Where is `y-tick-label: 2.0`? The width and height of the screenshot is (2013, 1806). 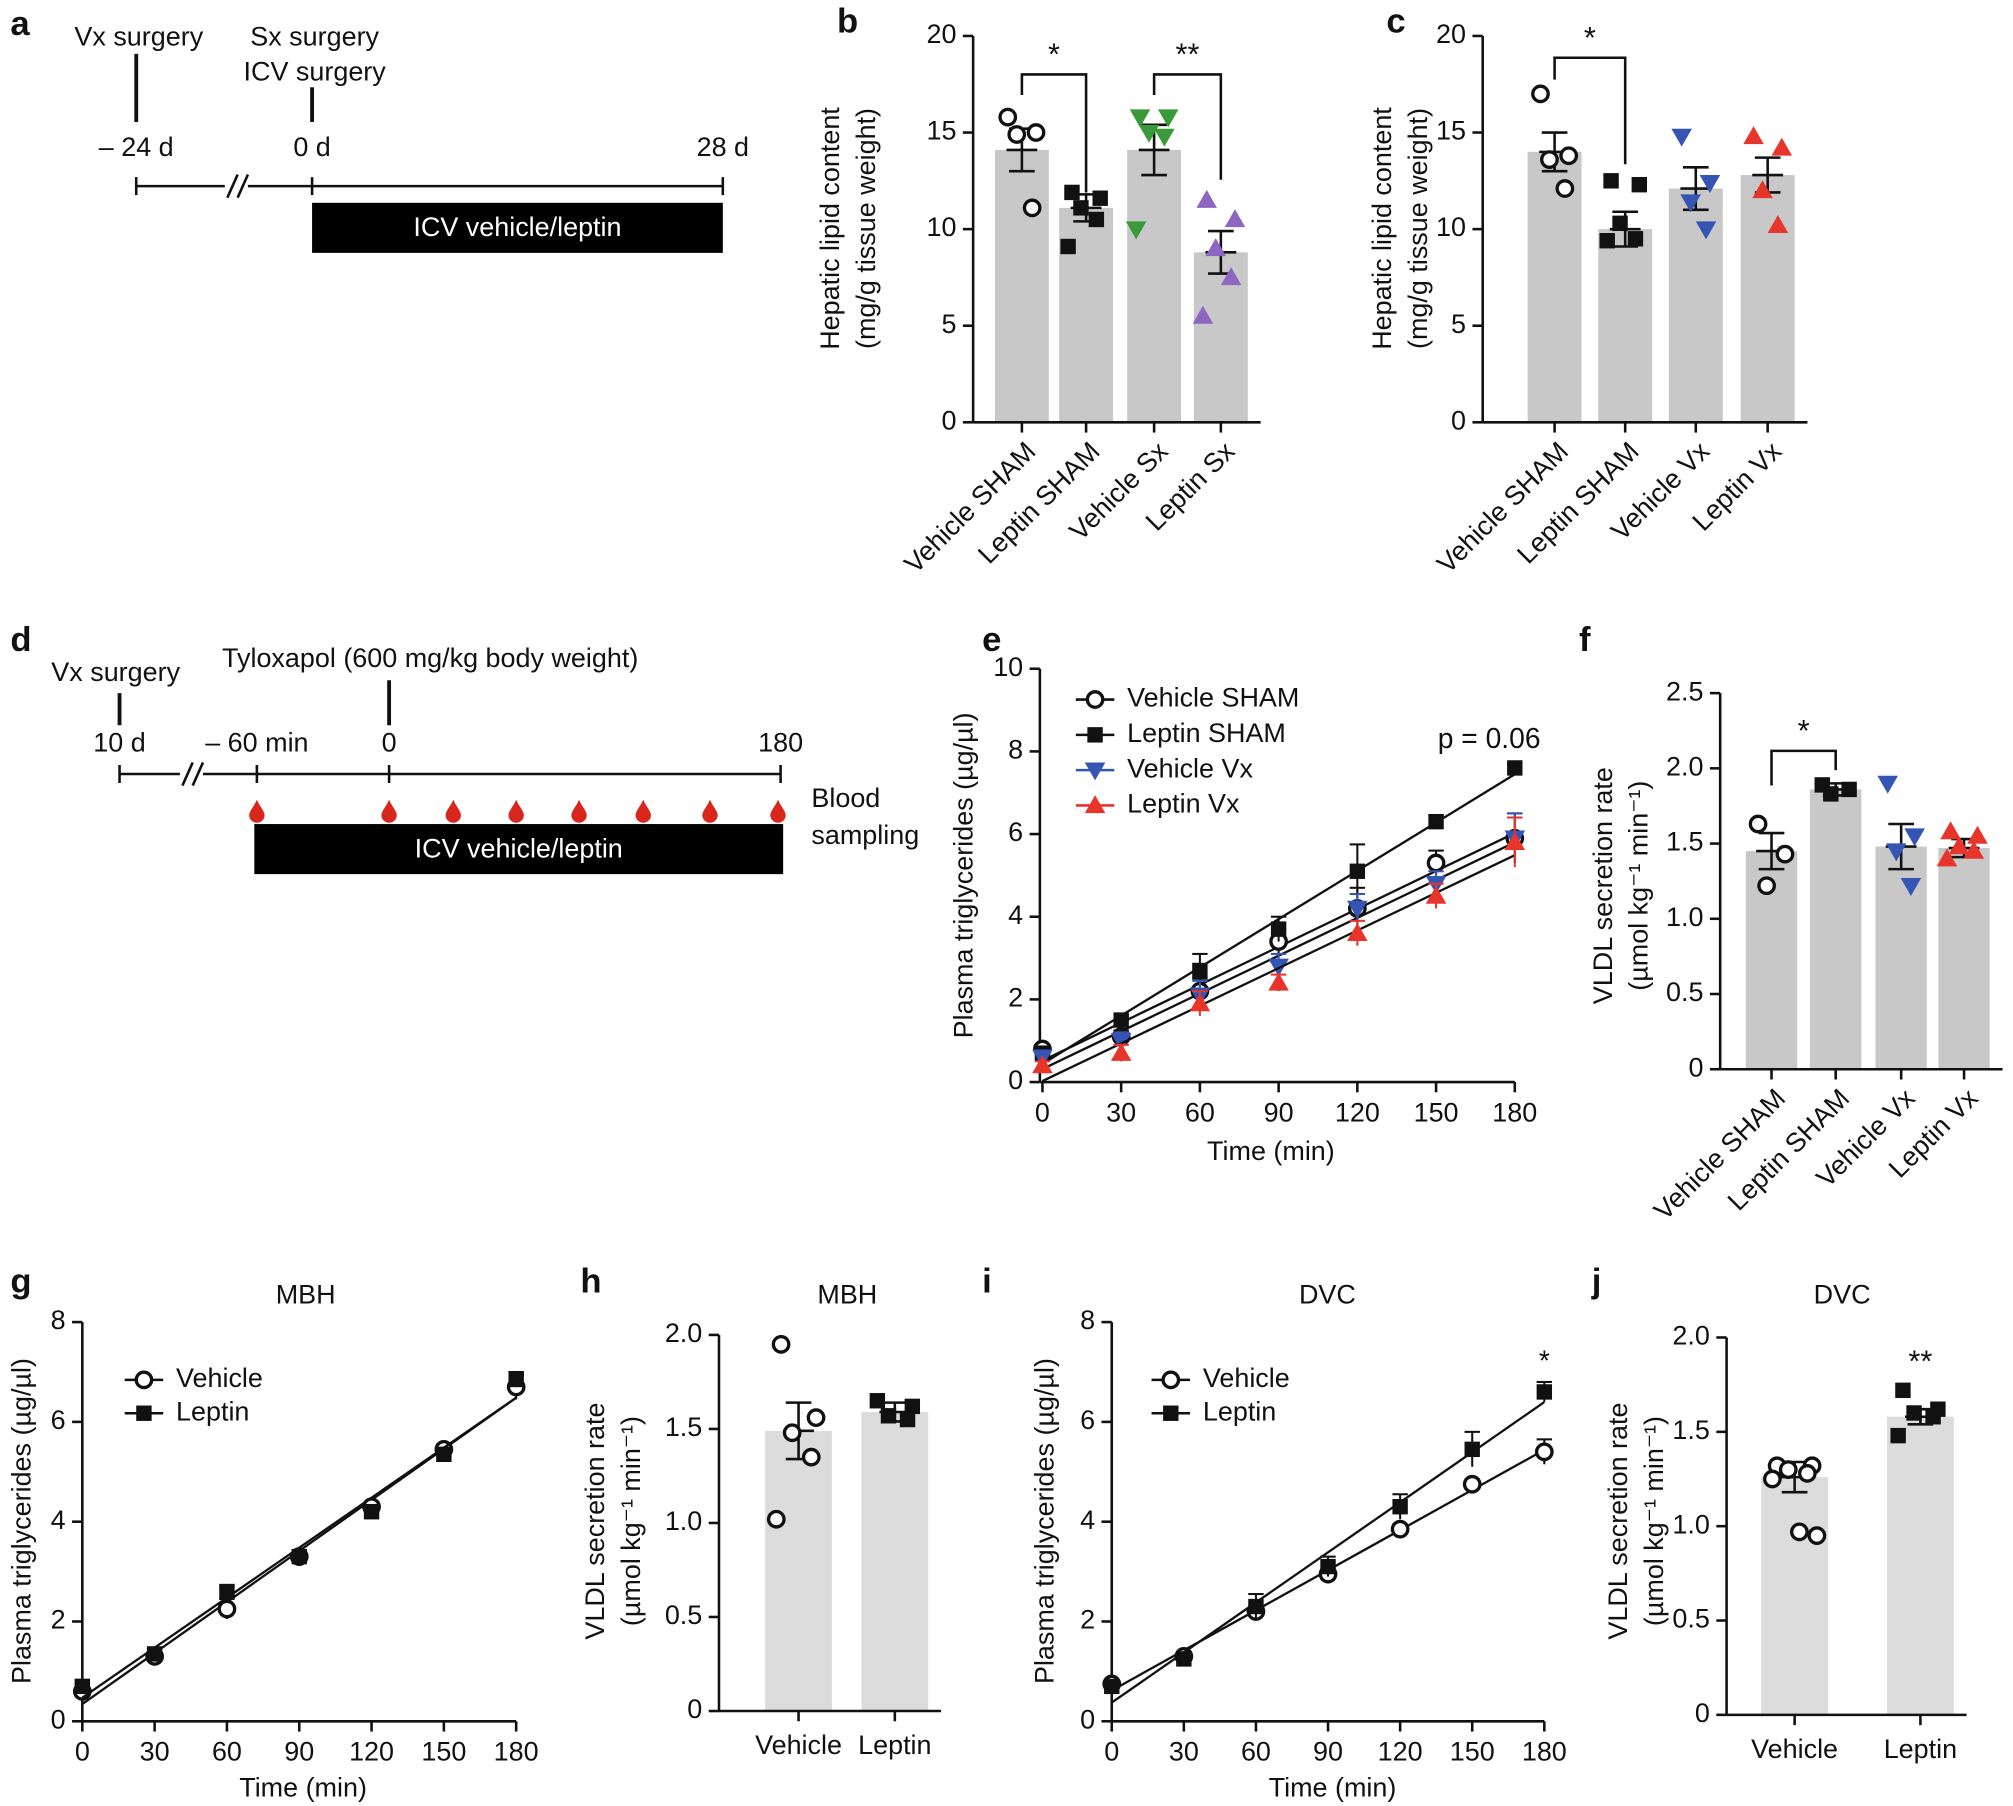
y-tick-label: 2.0 is located at coordinates (683, 1333).